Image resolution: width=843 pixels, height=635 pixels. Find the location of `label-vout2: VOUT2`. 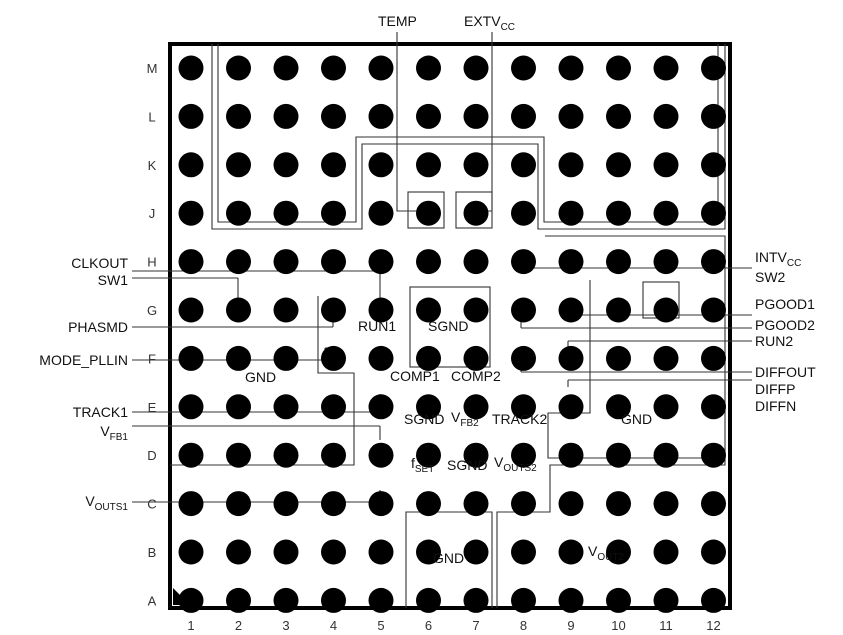

label-vout2: VOUT2 is located at coordinates (606, 553).